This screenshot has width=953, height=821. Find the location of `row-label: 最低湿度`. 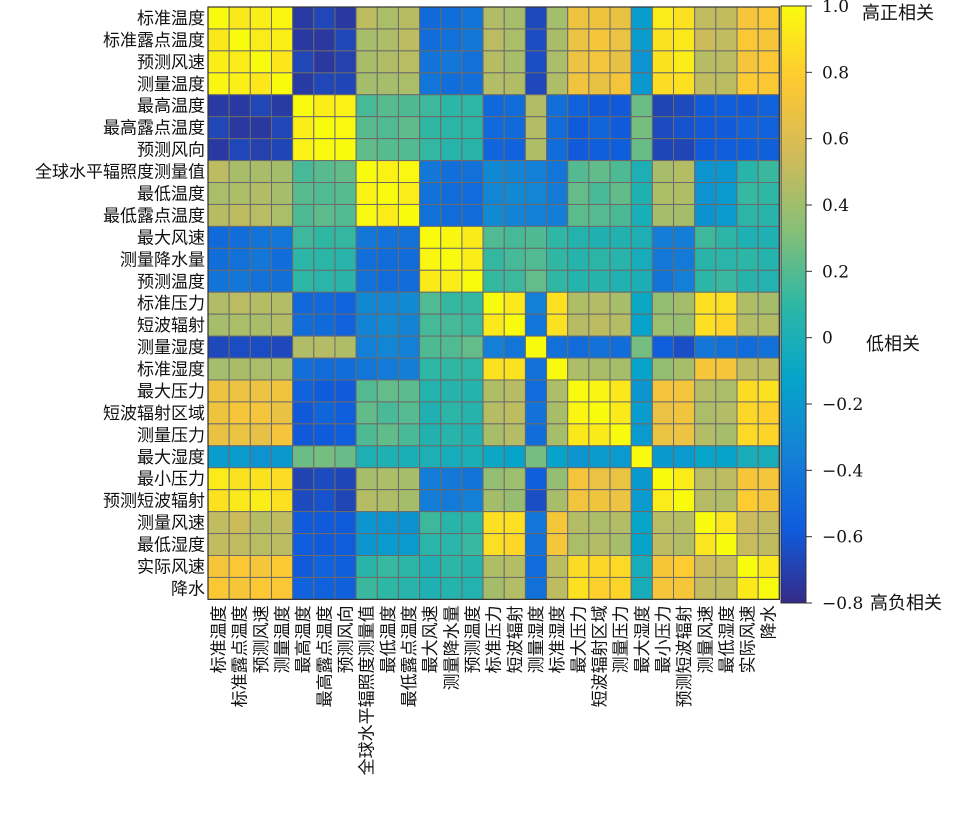

row-label: 最低湿度 is located at coordinates (171, 546).